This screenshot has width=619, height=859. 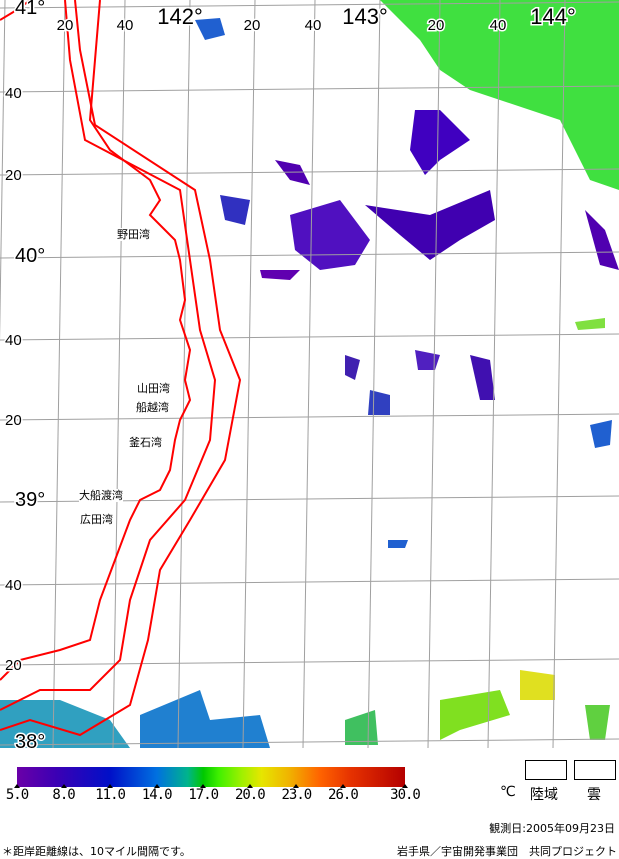 I want to click on longitude-label: 143°, so click(x=365, y=16).